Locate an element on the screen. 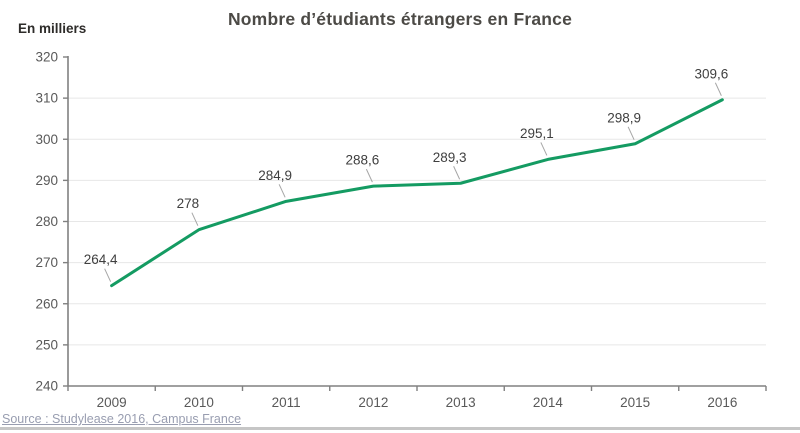 Image resolution: width=800 pixels, height=433 pixels. y-tick-label: 320 is located at coordinates (46, 57).